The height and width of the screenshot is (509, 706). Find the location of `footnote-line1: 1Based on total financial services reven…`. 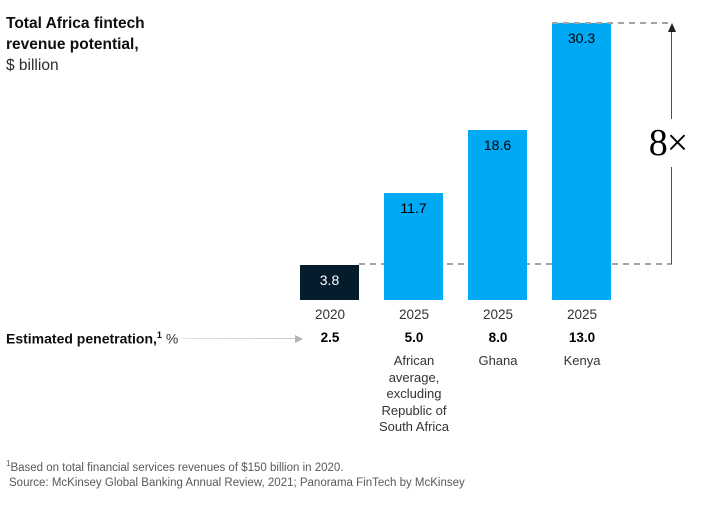

footnote-line1: 1Based on total financial services reven… is located at coordinates (235, 466).